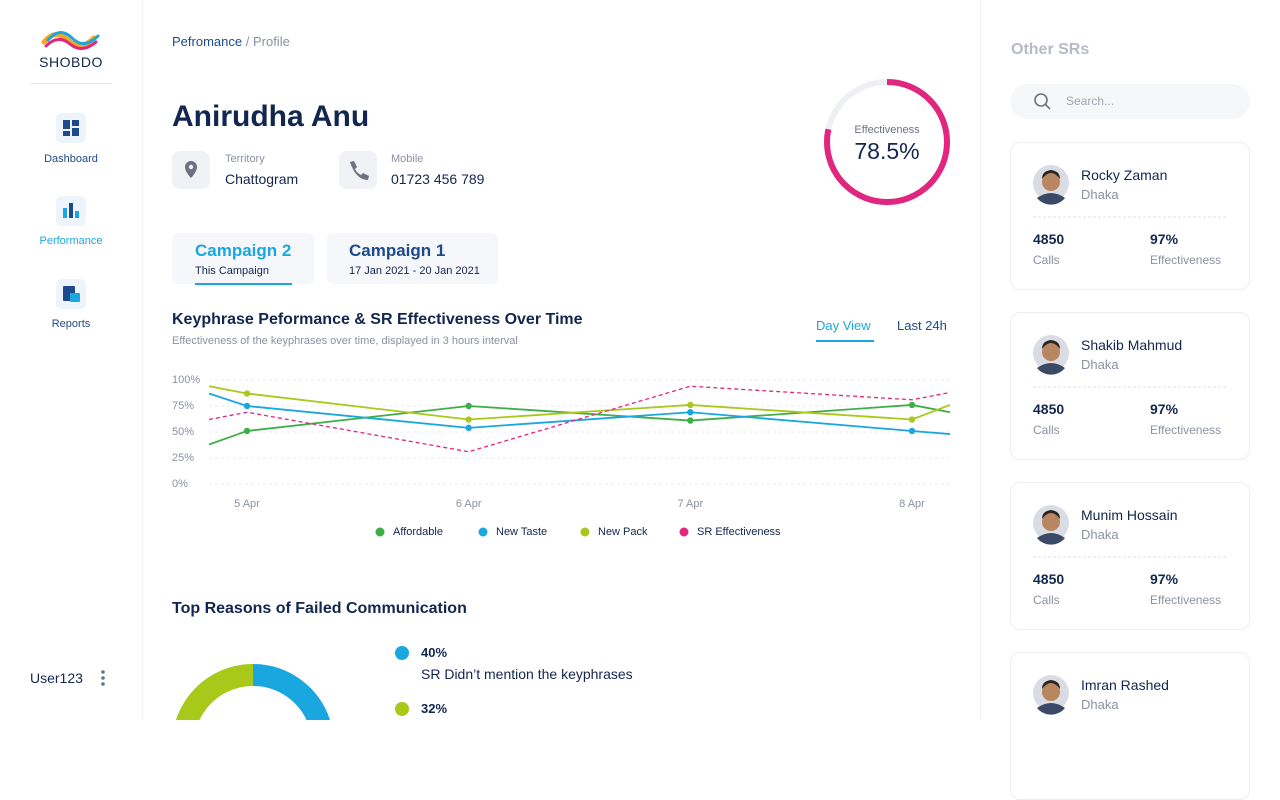 The width and height of the screenshot is (1280, 800). What do you see at coordinates (56, 678) in the screenshot?
I see `user: User123` at bounding box center [56, 678].